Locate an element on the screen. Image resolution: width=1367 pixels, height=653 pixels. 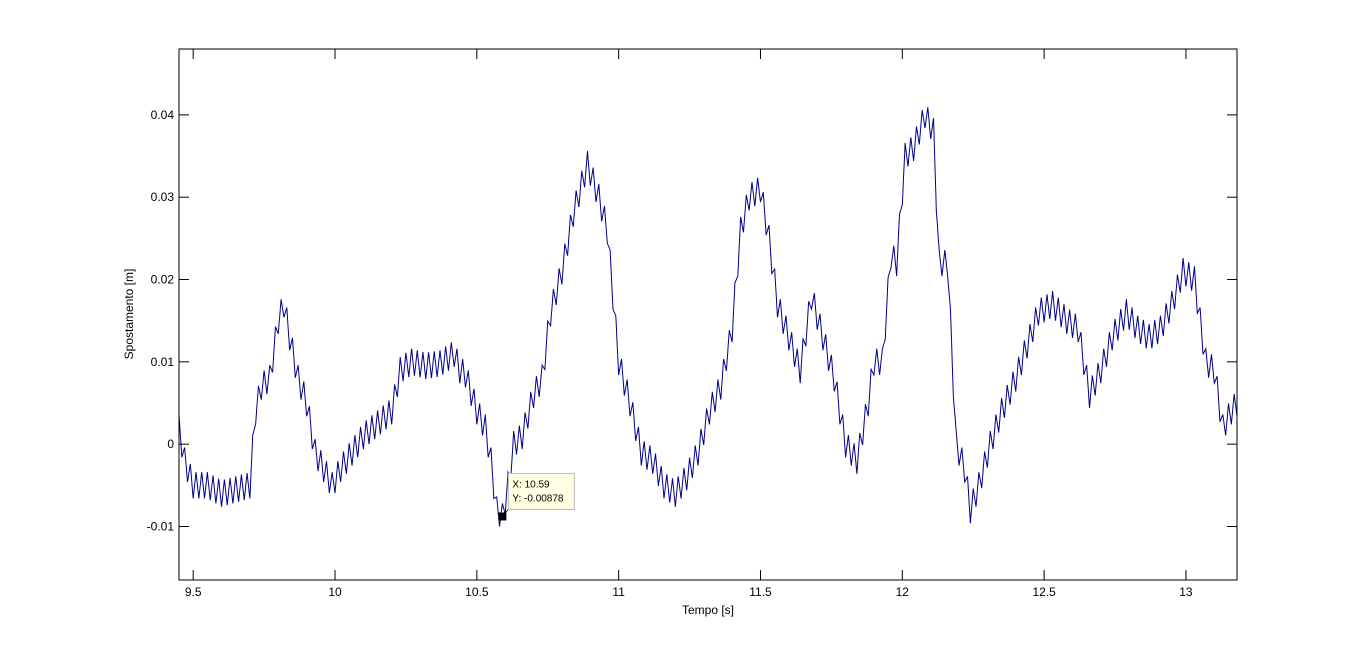
x-axis-label: Tempo [s] is located at coordinates (708, 610).